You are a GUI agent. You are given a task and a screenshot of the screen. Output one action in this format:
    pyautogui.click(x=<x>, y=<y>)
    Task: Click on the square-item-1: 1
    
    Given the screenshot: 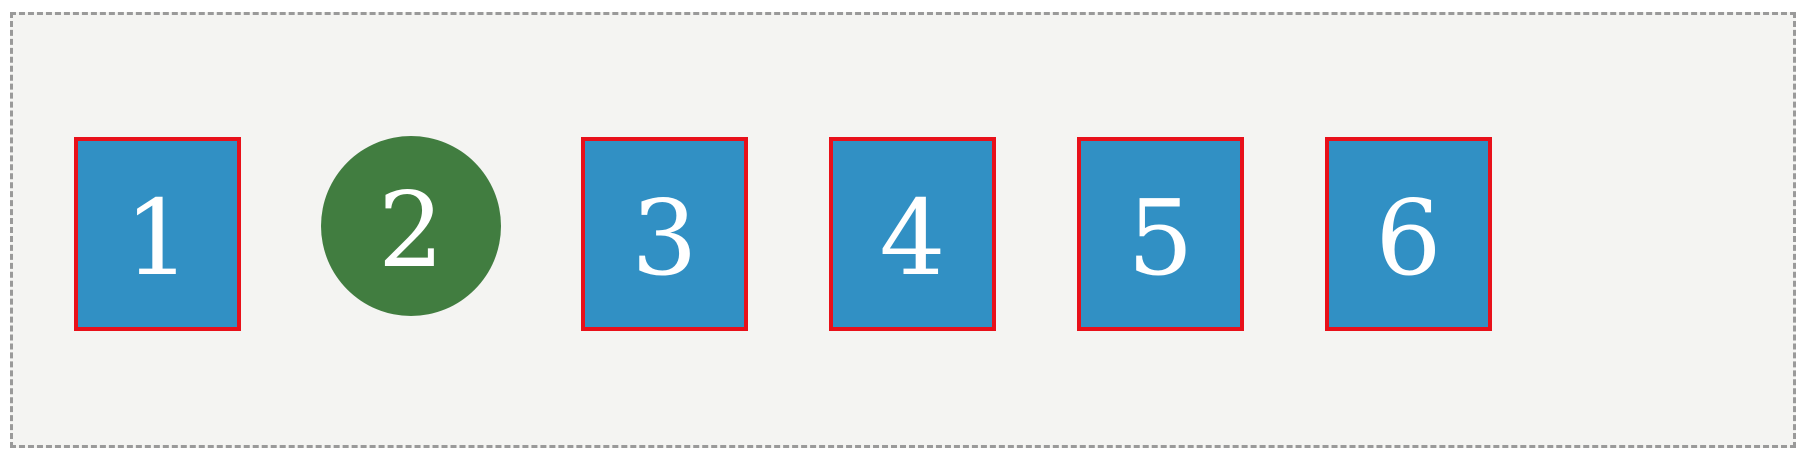 What is the action you would take?
    pyautogui.click(x=157, y=234)
    